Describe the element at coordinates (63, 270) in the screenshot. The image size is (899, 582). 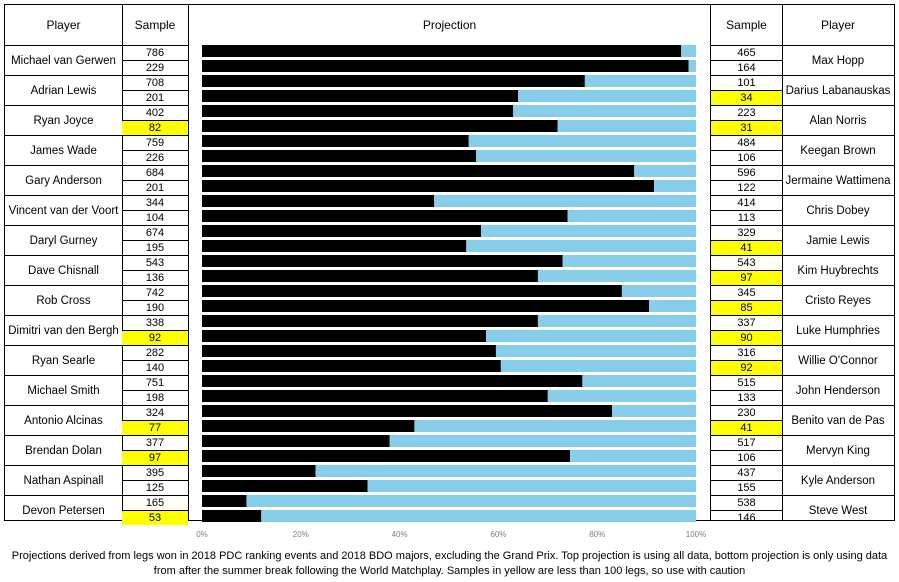
I see `left-player-name: Dave Chisnall` at that location.